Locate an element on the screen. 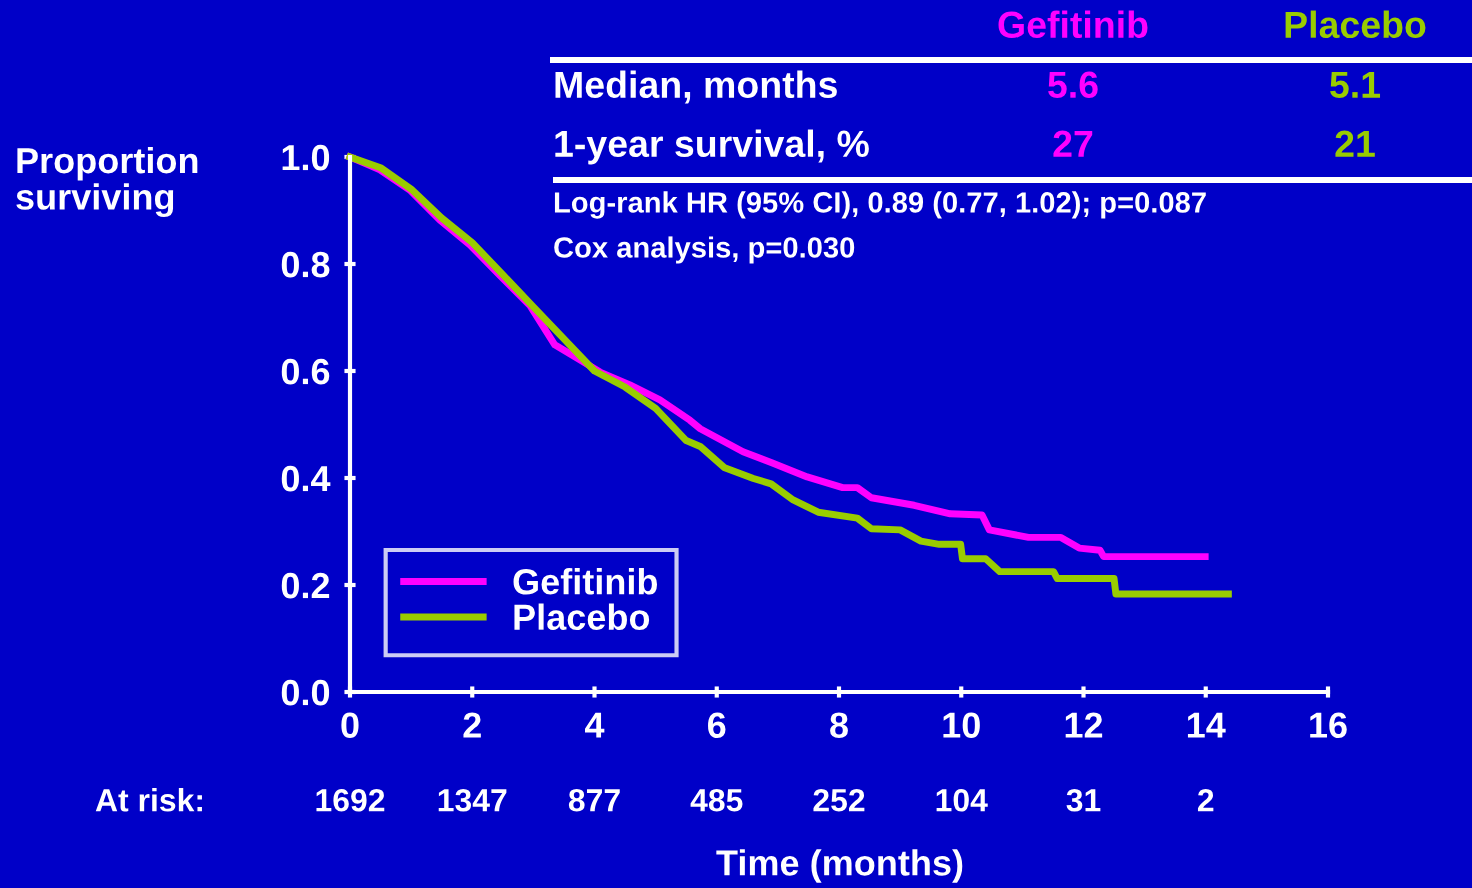 The width and height of the screenshot is (1472, 888). x-tick-label: 4 is located at coordinates (595, 725).